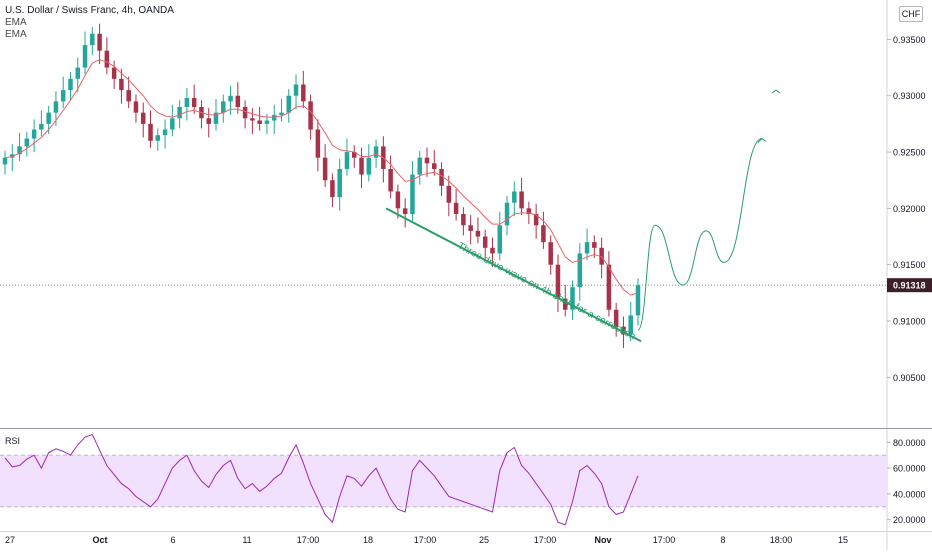 This screenshot has width=932, height=555. I want to click on time-tick-label: 18:00, so click(781, 540).